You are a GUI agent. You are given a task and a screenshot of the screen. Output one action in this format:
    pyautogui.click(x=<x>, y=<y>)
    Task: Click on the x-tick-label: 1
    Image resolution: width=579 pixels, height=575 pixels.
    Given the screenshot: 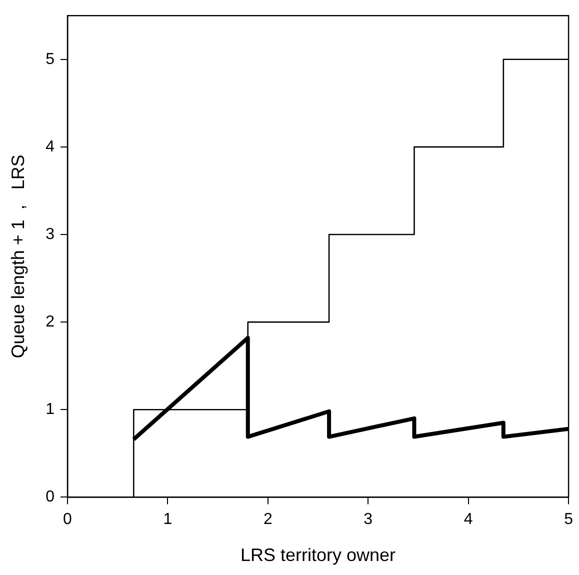 What is the action you would take?
    pyautogui.click(x=167, y=519)
    